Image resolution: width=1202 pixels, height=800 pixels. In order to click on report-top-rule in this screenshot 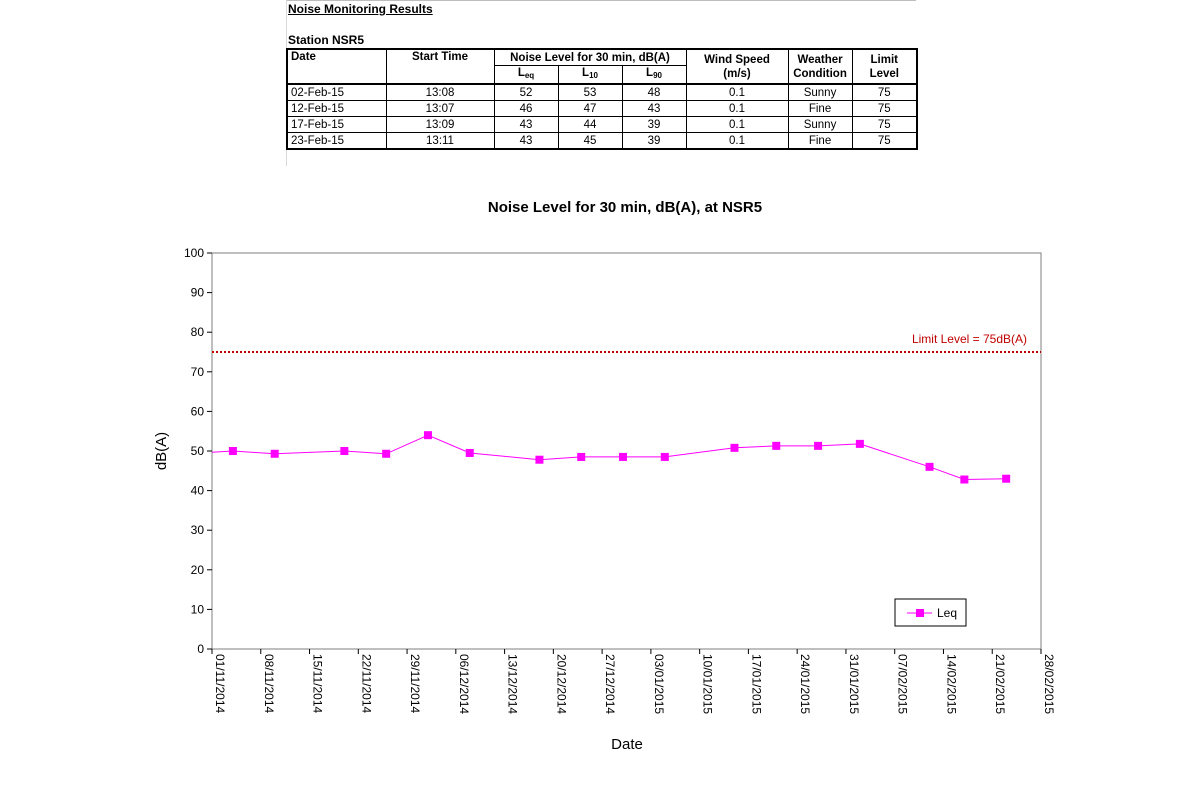, I will do `click(601, 0)`.